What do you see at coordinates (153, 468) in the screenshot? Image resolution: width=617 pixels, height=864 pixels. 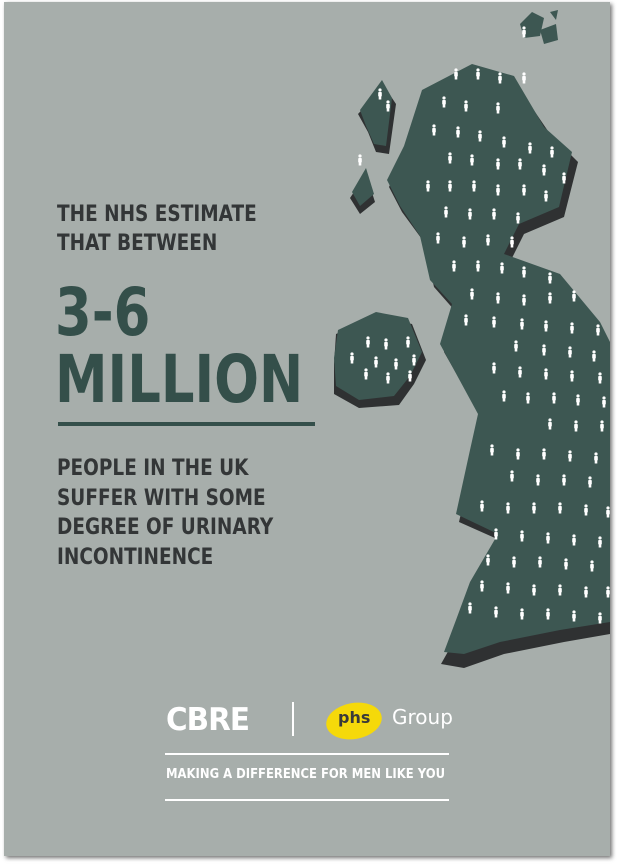 I see `subtext-line-1: PEOPLE IN THE UK` at bounding box center [153, 468].